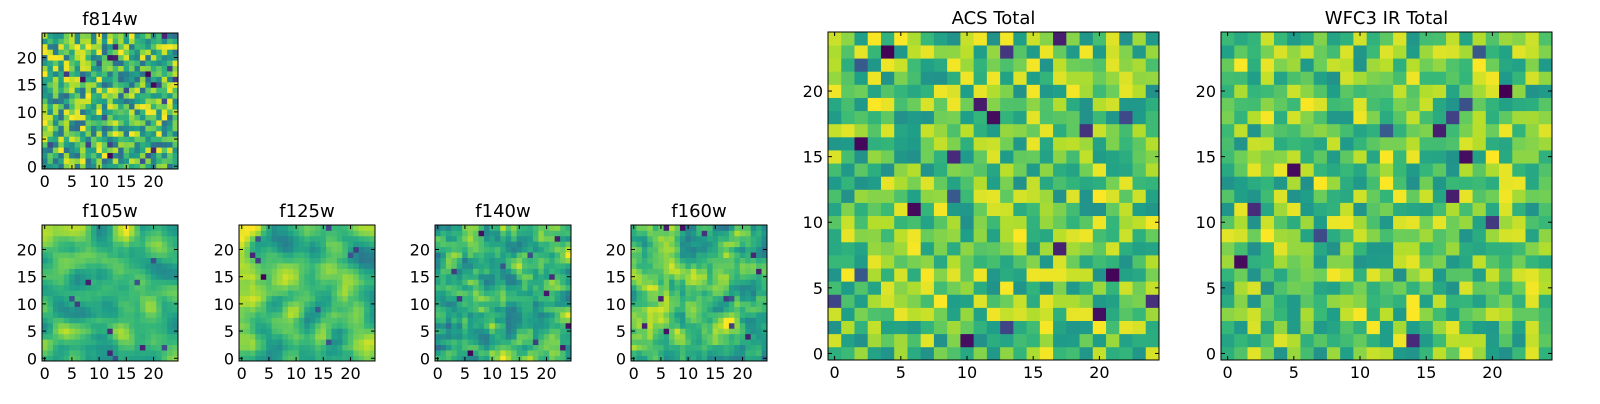 The image size is (1600, 404). I want to click on f140w-xtick-label: 15, so click(519, 373).